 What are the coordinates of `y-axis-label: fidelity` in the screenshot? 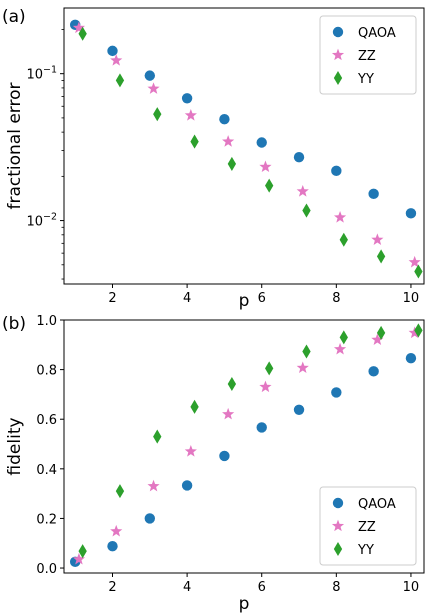 It's located at (15, 446).